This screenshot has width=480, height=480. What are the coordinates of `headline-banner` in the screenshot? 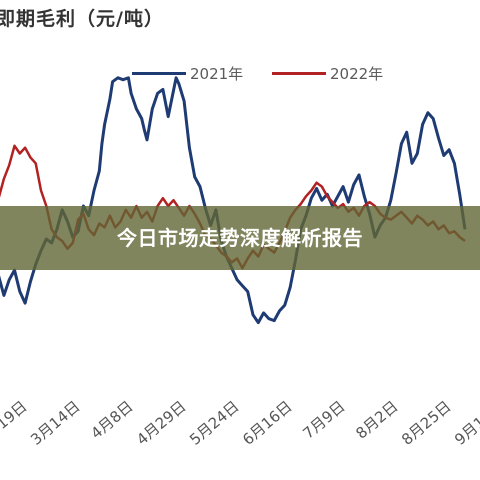 It's located at (240, 238).